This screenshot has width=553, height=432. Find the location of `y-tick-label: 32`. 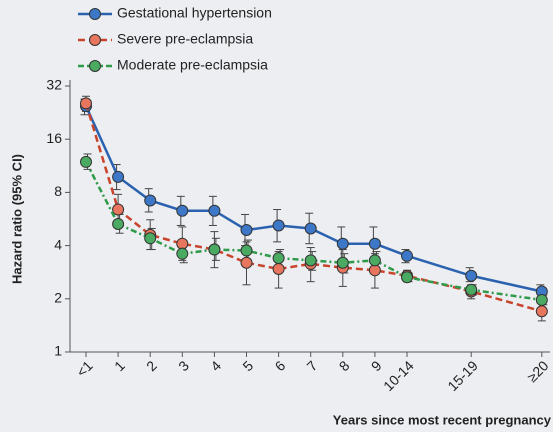

y-tick-label: 32 is located at coordinates (54, 85).